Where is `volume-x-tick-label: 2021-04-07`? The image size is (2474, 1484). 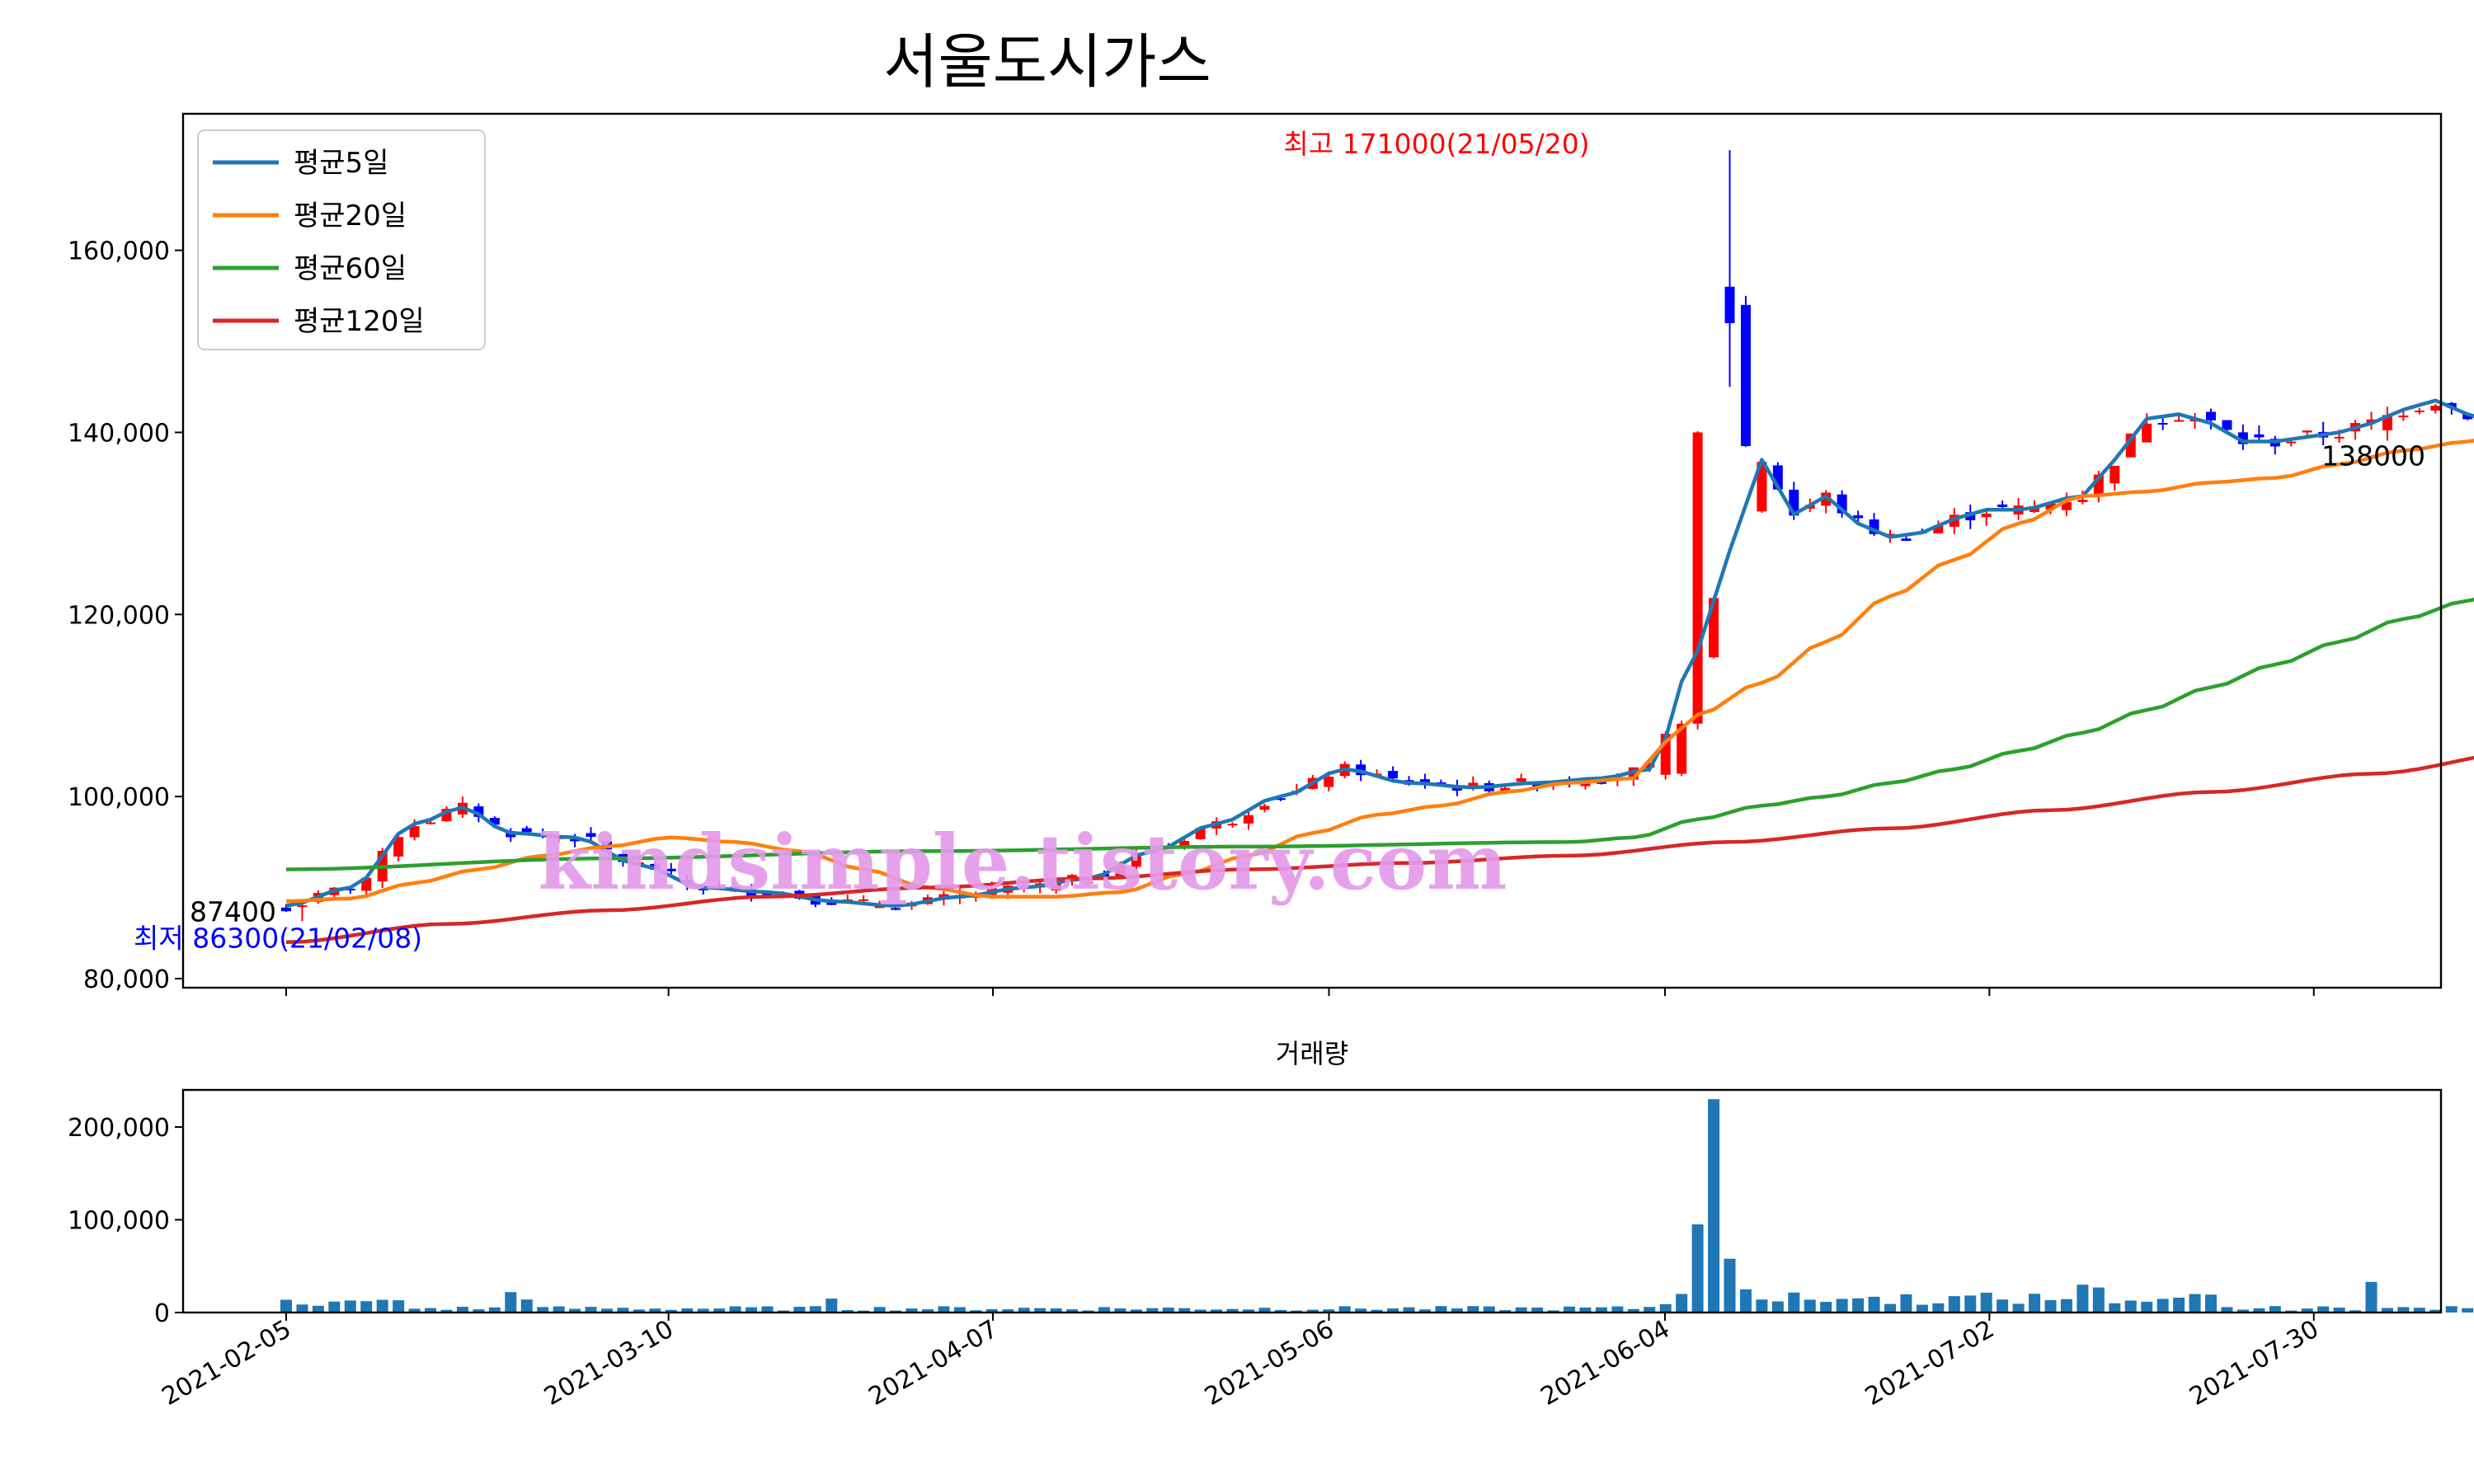
volume-x-tick-label: 2021-04-07 is located at coordinates (933, 1363).